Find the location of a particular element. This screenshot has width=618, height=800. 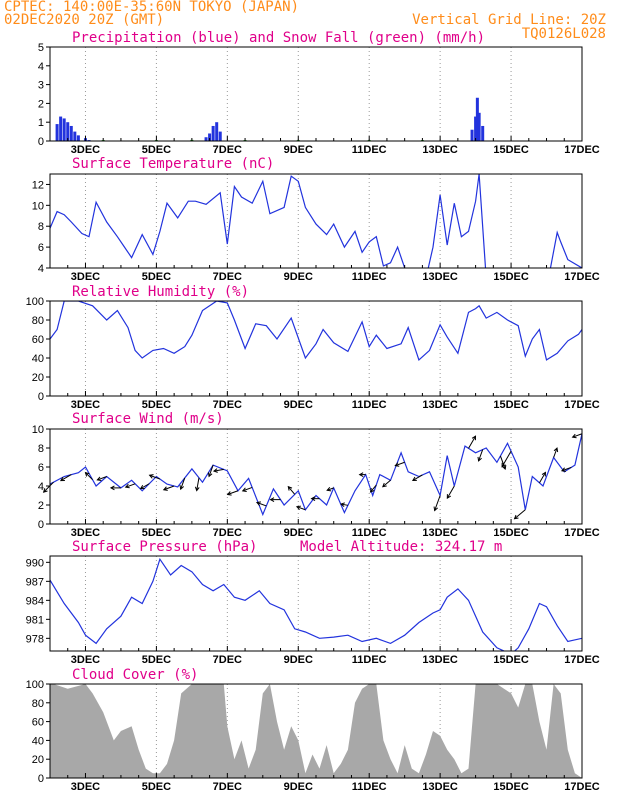

rh-ytick-label: 80 is located at coordinates (38, 321).